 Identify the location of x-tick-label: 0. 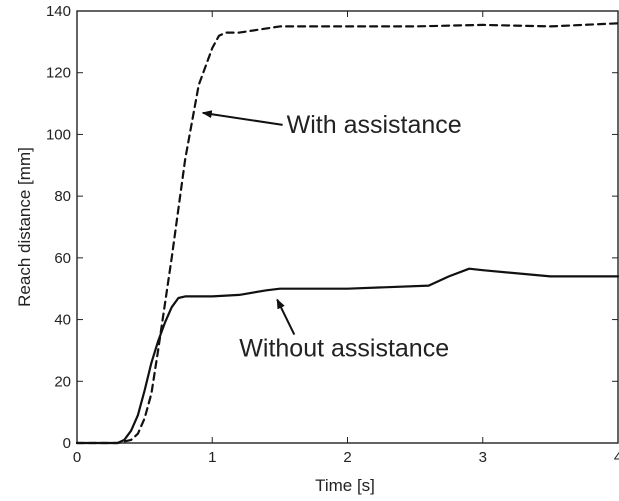
(77, 457).